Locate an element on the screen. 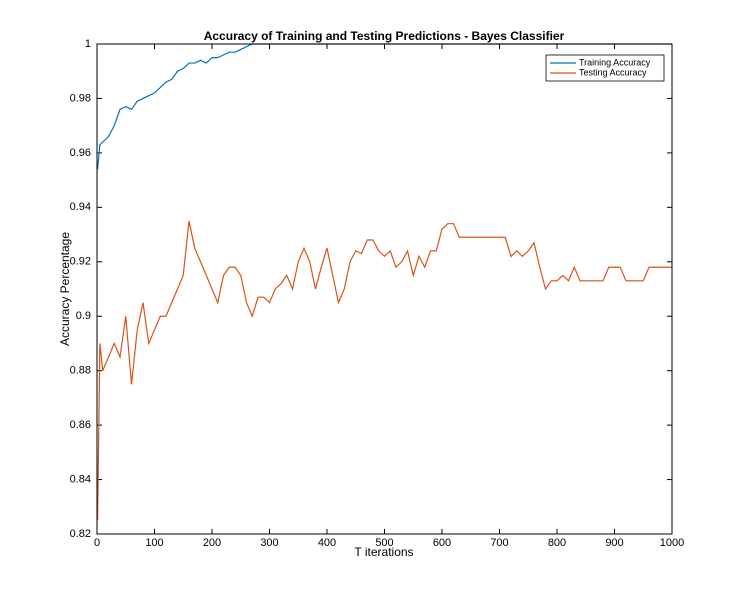 Image resolution: width=744 pixels, height=601 pixels. x-tick-label: 400 is located at coordinates (327, 543).